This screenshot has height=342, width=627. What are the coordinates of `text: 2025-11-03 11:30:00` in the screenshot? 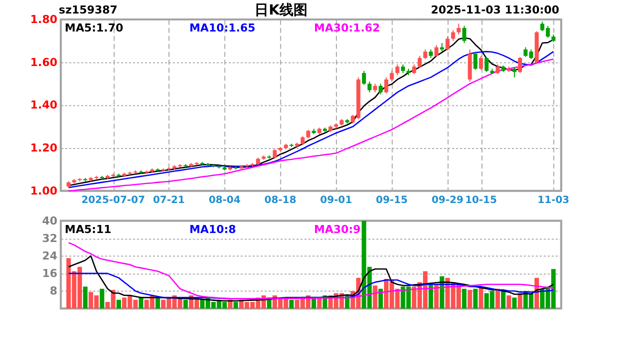 It's located at (495, 9).